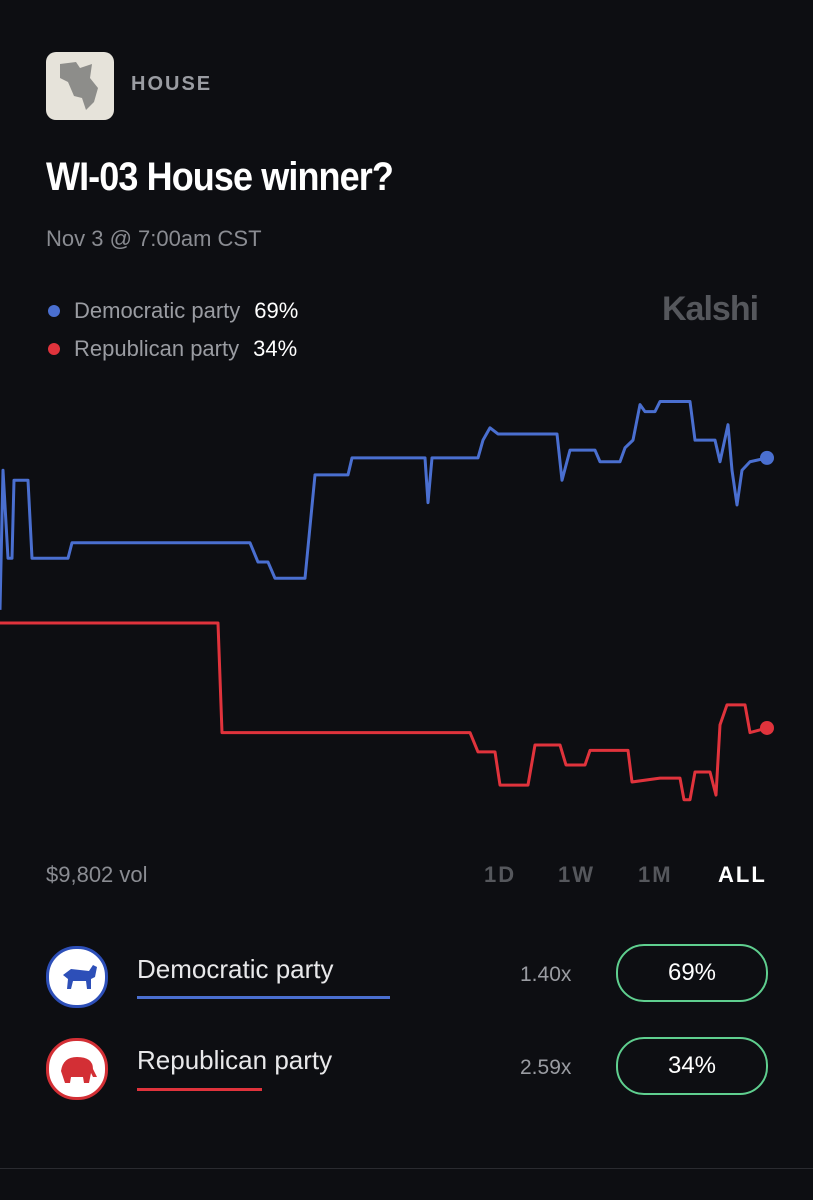 Image resolution: width=813 pixels, height=1200 pixels. Describe the element at coordinates (172, 84) in the screenshot. I see `category: HOUSE` at that location.